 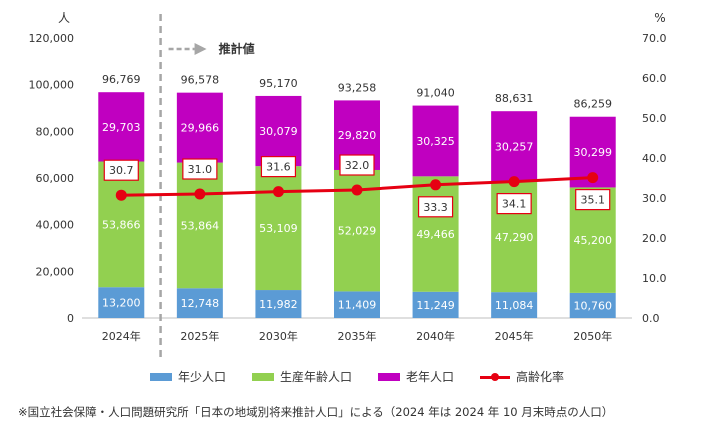 What do you see at coordinates (278, 83) in the screenshot?
I see `bar-total-label: 95,170` at bounding box center [278, 83].